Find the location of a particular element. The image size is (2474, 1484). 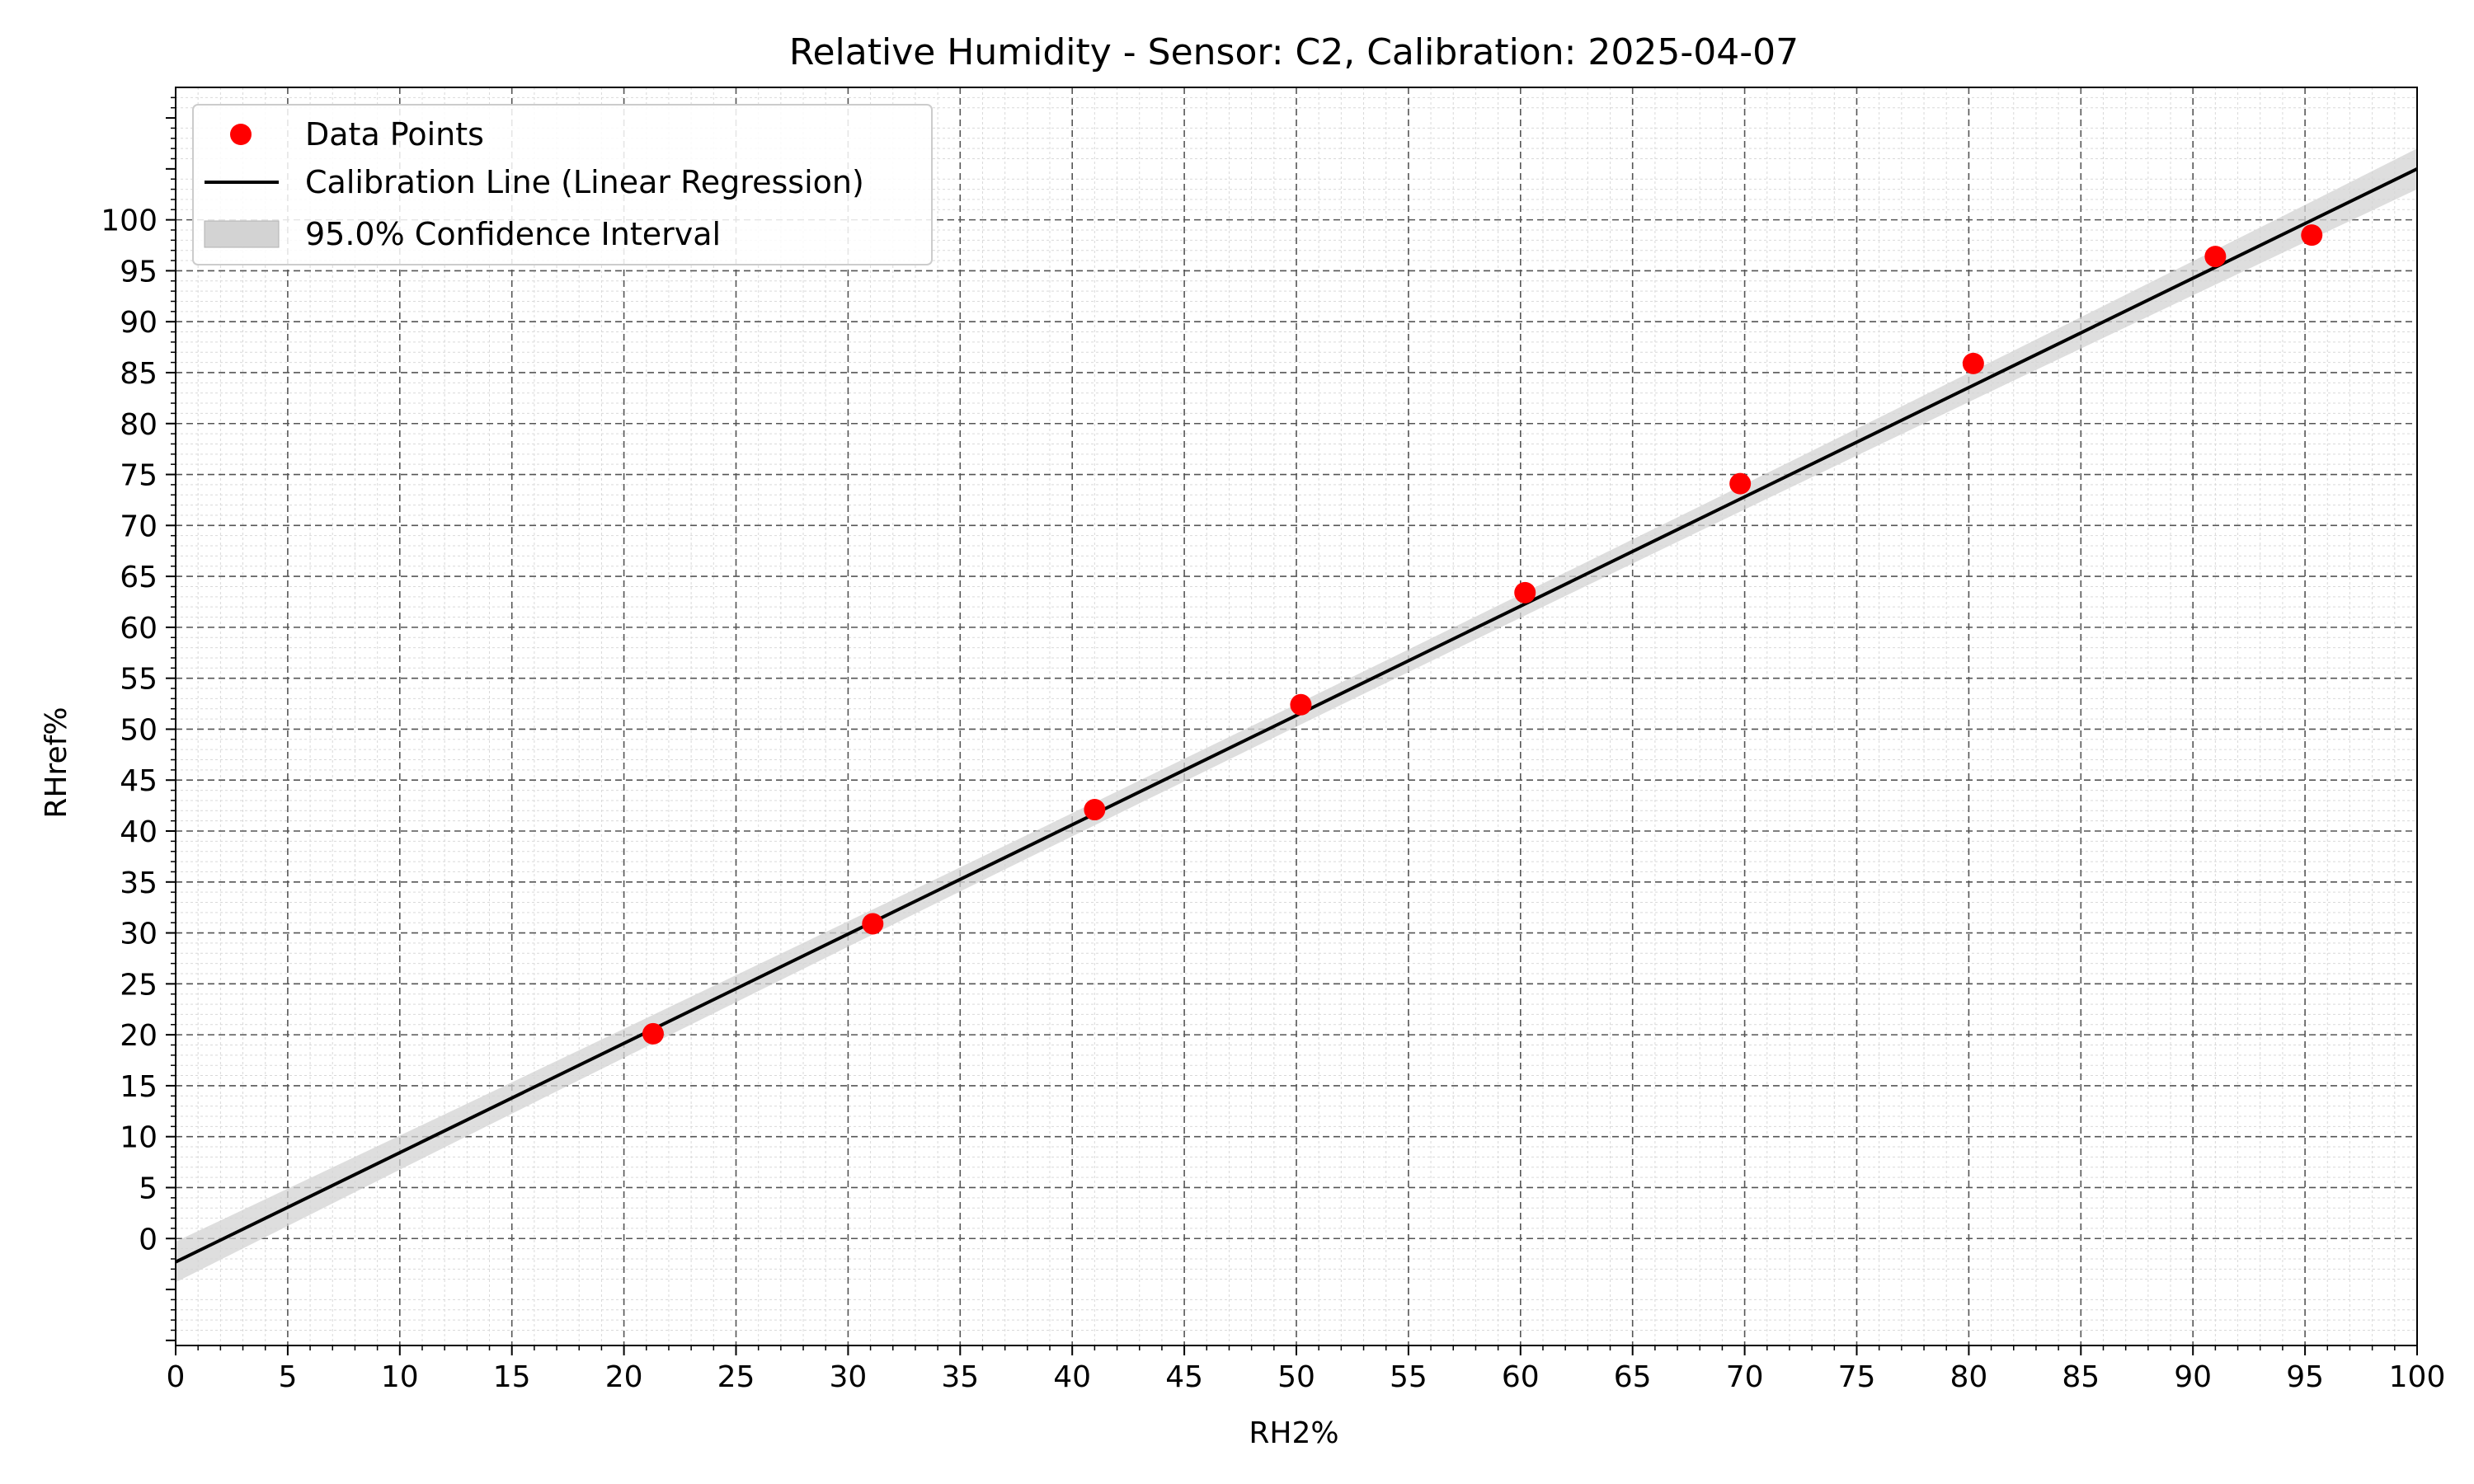

y-tick-label: 10 is located at coordinates (139, 1138).